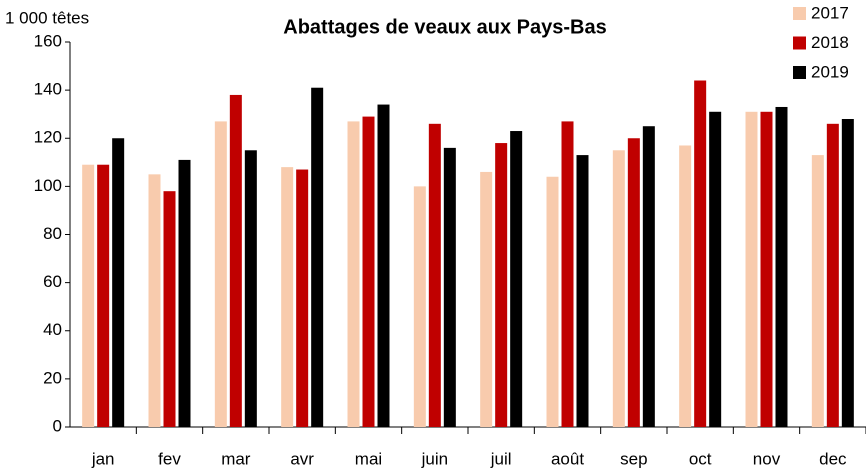  Describe the element at coordinates (103, 458) in the screenshot. I see `x-tick-label: jan` at that location.